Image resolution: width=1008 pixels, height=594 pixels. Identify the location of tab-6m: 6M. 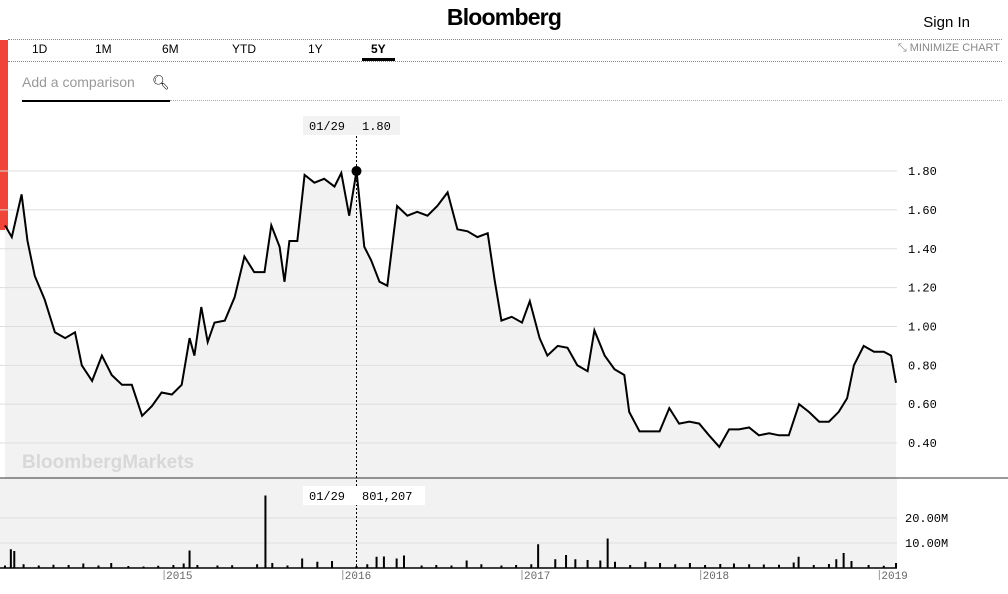
(170, 49).